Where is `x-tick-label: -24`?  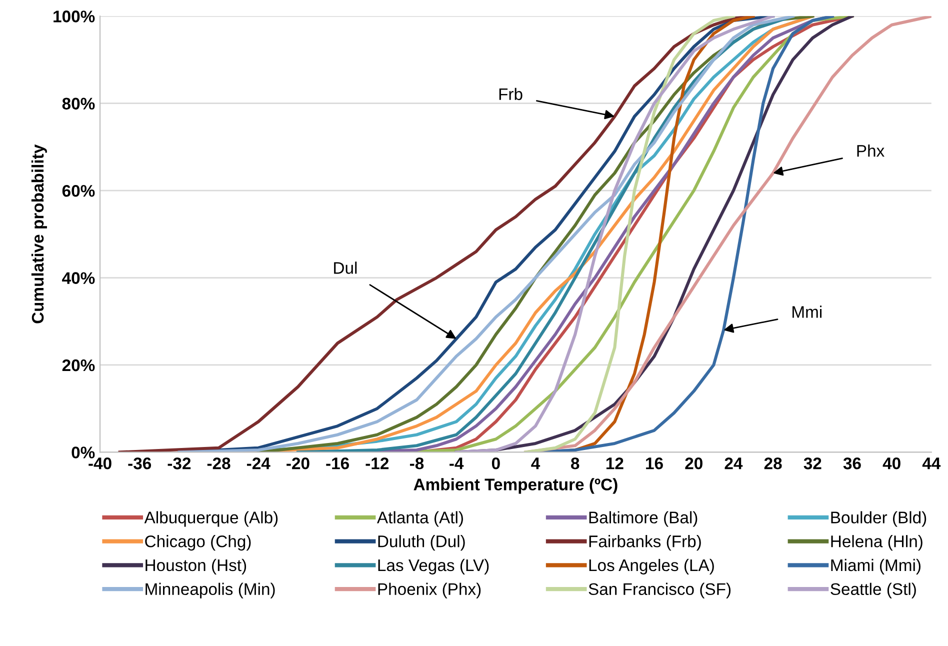 x-tick-label: -24 is located at coordinates (258, 464).